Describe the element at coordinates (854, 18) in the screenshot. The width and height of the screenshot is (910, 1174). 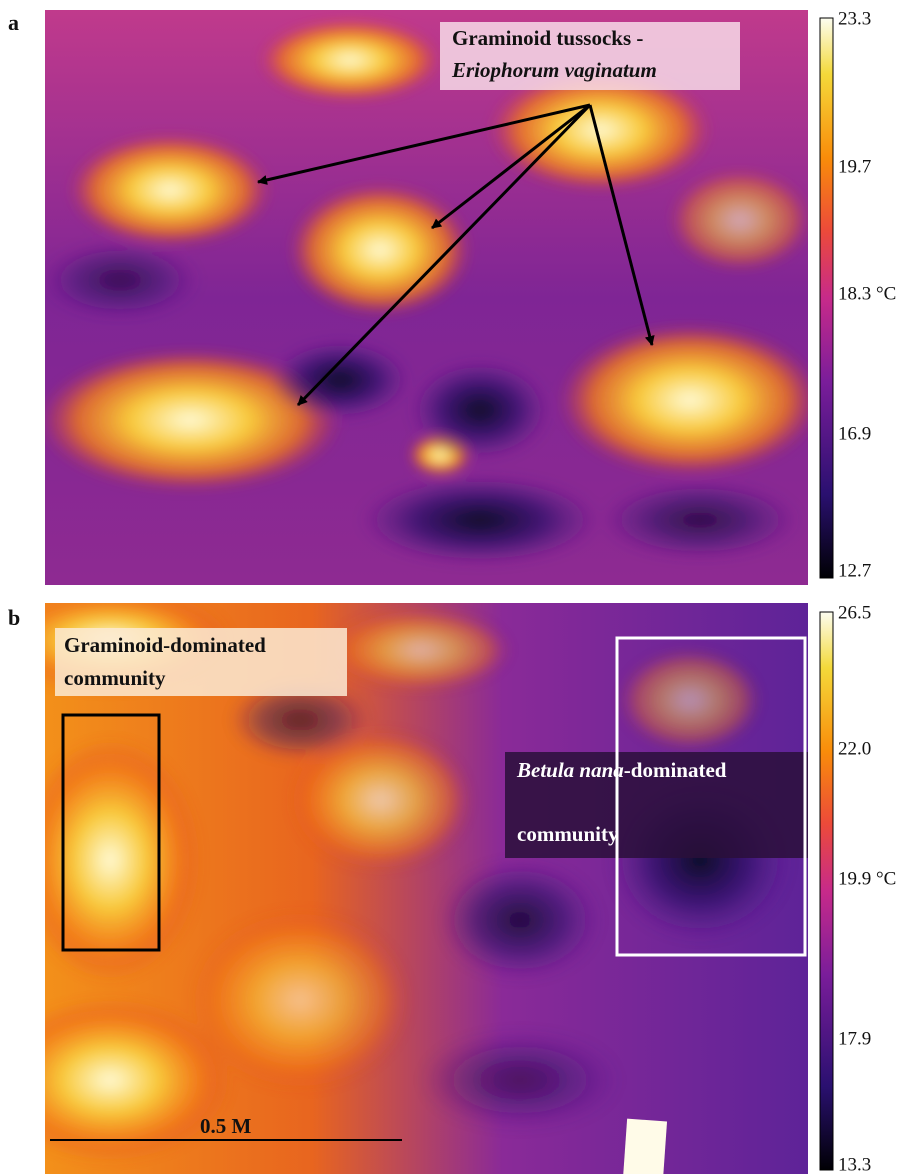
I see `colorbar-tick-label: 23.3` at that location.